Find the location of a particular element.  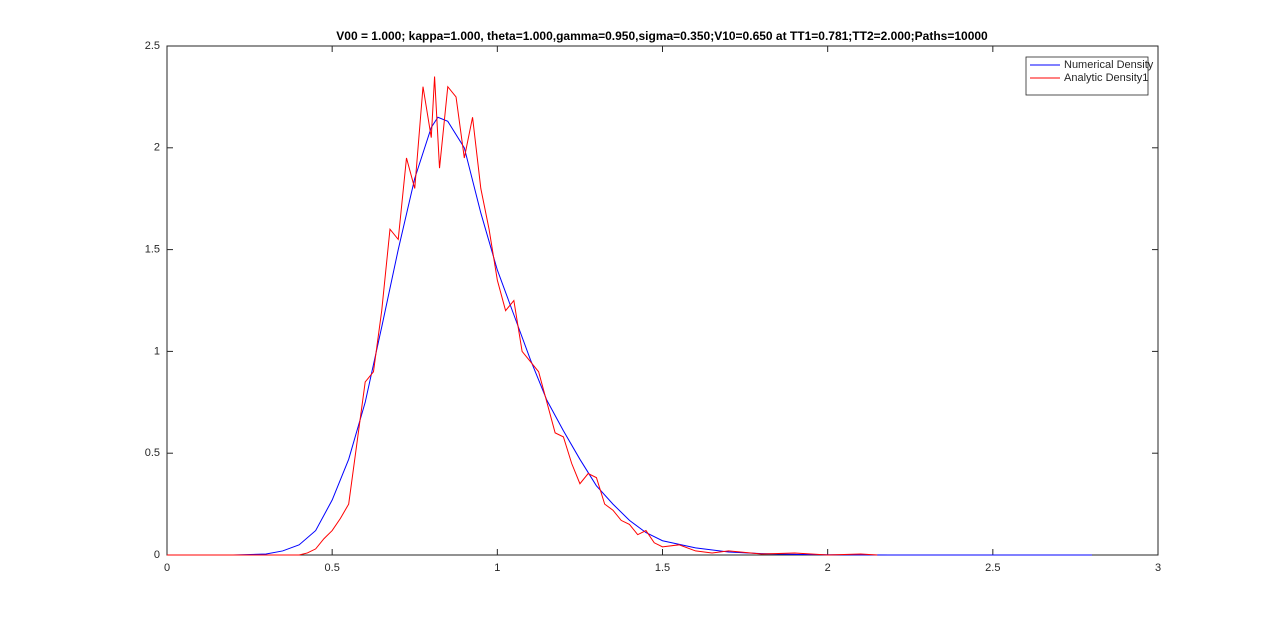

y-tick-label: 1.5 is located at coordinates (152, 250).